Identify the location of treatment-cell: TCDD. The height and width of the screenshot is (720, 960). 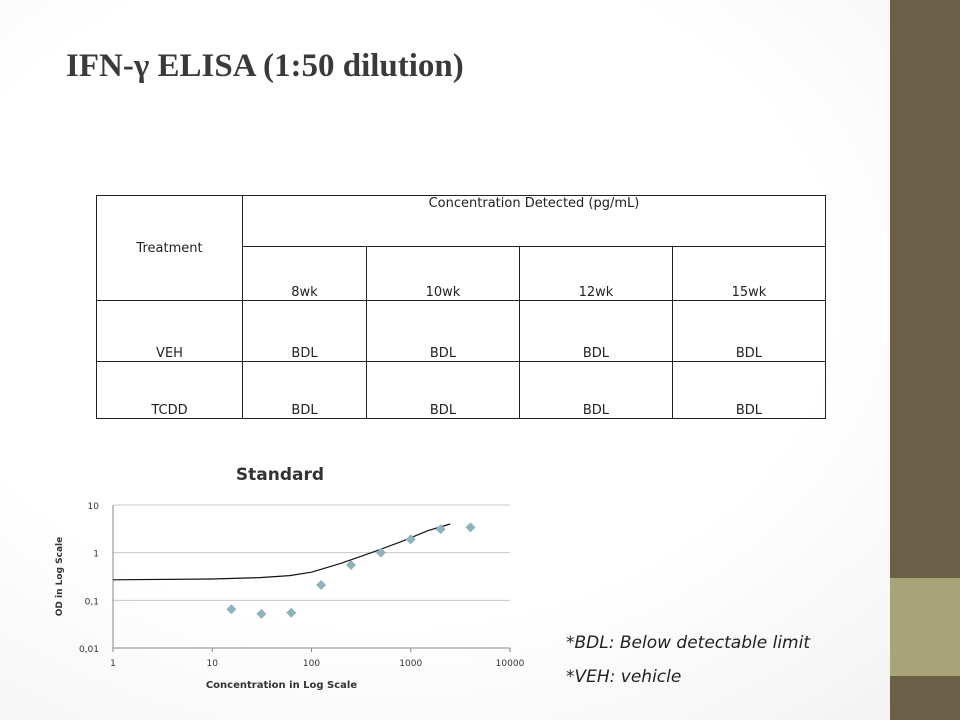
(169, 390).